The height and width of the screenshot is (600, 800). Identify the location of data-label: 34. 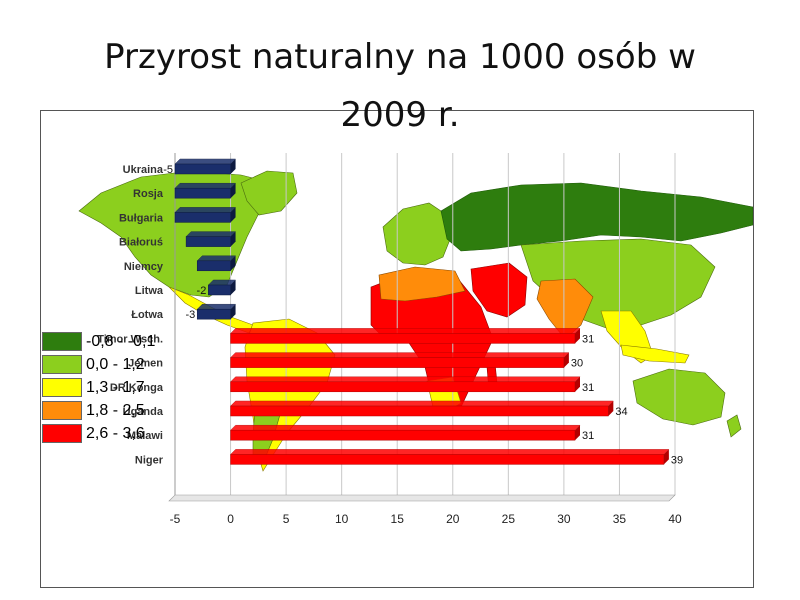
(621, 412).